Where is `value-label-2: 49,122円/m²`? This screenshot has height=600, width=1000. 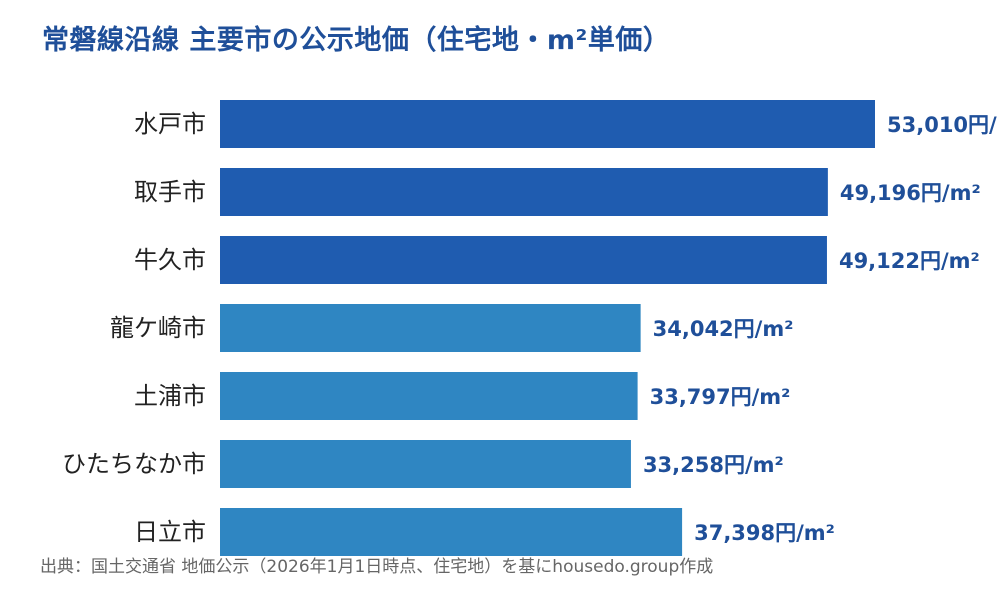 value-label-2: 49,122円/m² is located at coordinates (909, 261).